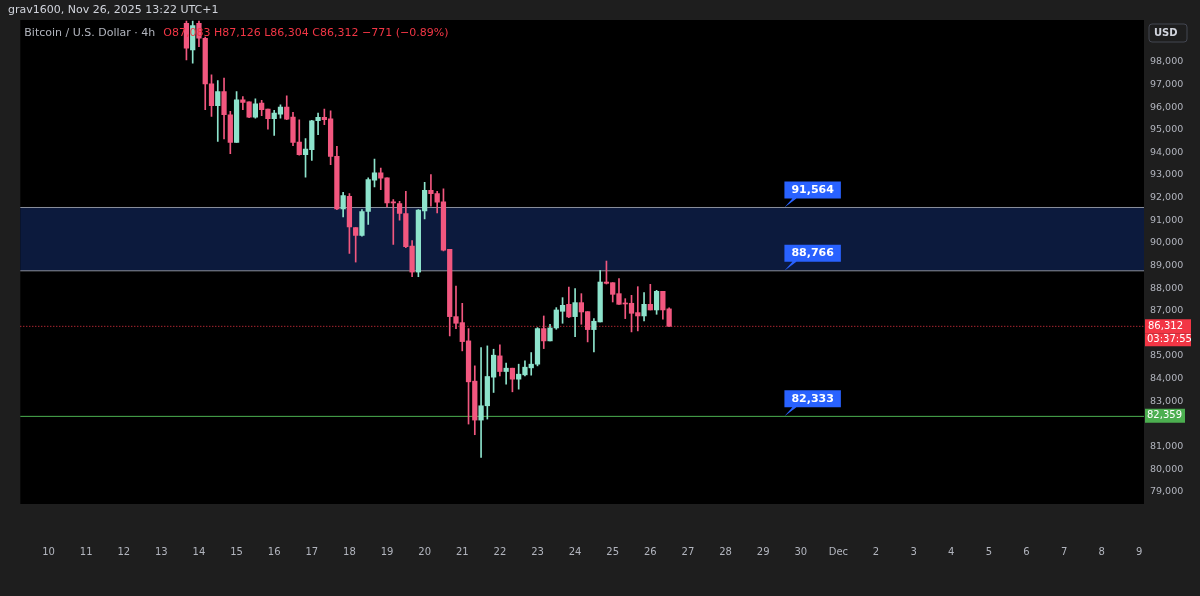  I want to click on y-tick-label: 96,000, so click(1167, 106).